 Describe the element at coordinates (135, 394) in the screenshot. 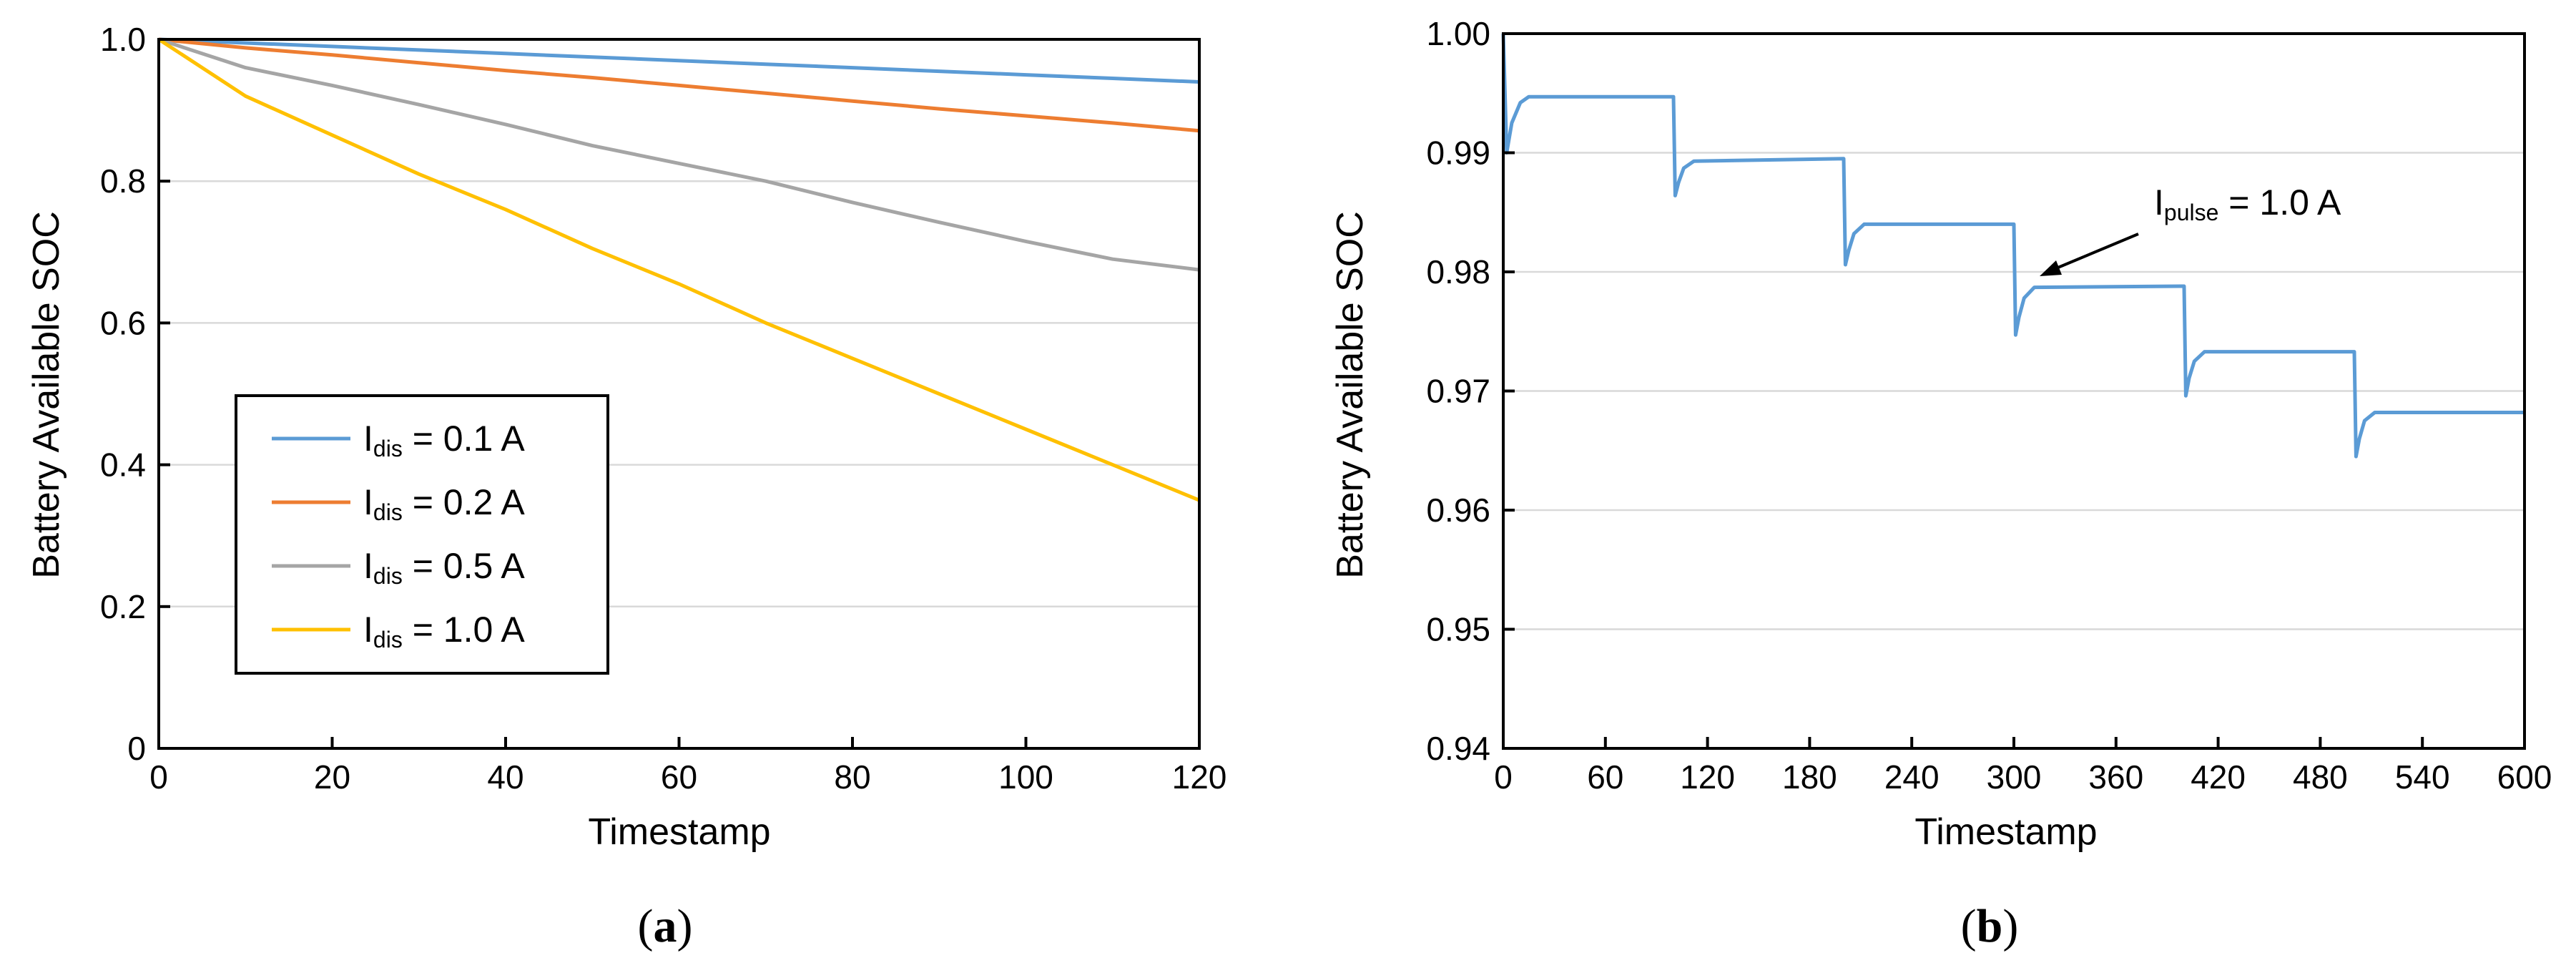

I see `chart-a-y-ticks: 0 0.2 0.4 0.6 0.8 1.0` at that location.